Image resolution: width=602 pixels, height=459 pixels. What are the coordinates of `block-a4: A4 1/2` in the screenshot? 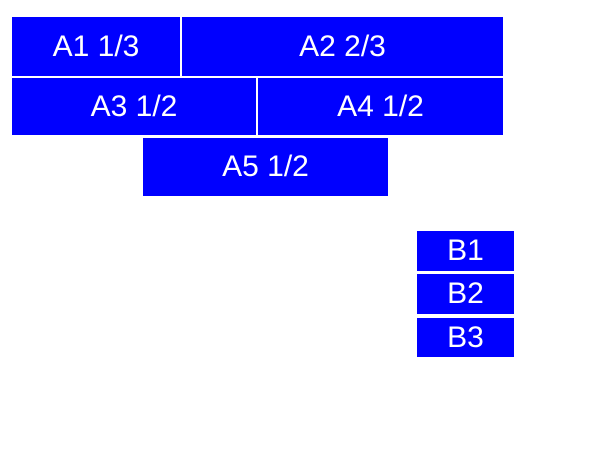 It's located at (380, 106).